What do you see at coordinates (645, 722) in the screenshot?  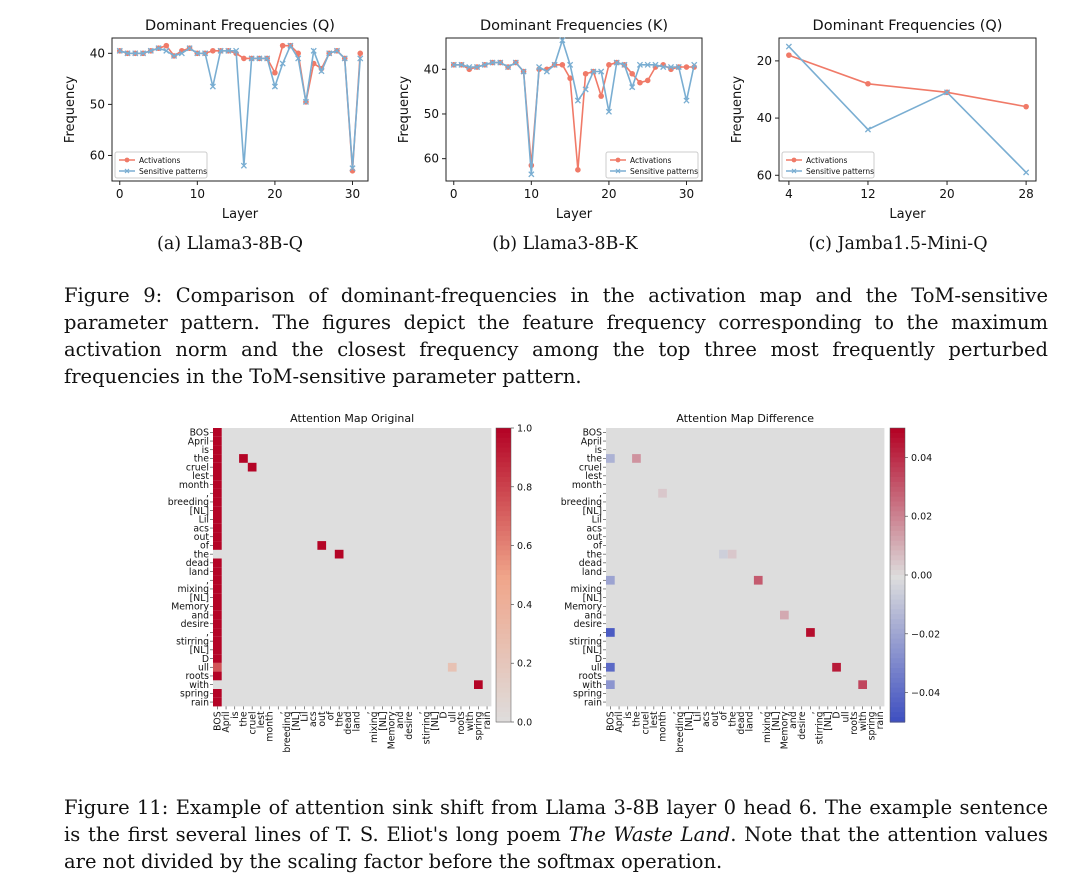 I see `col-token-label: cruel` at bounding box center [645, 722].